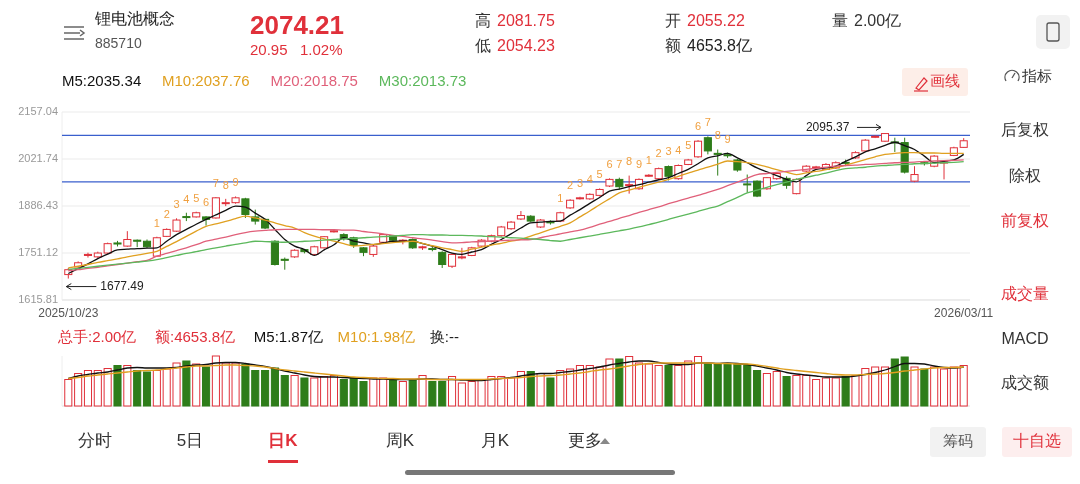  What do you see at coordinates (444, 336) in the screenshot?
I see `text: 换:--` at bounding box center [444, 336].